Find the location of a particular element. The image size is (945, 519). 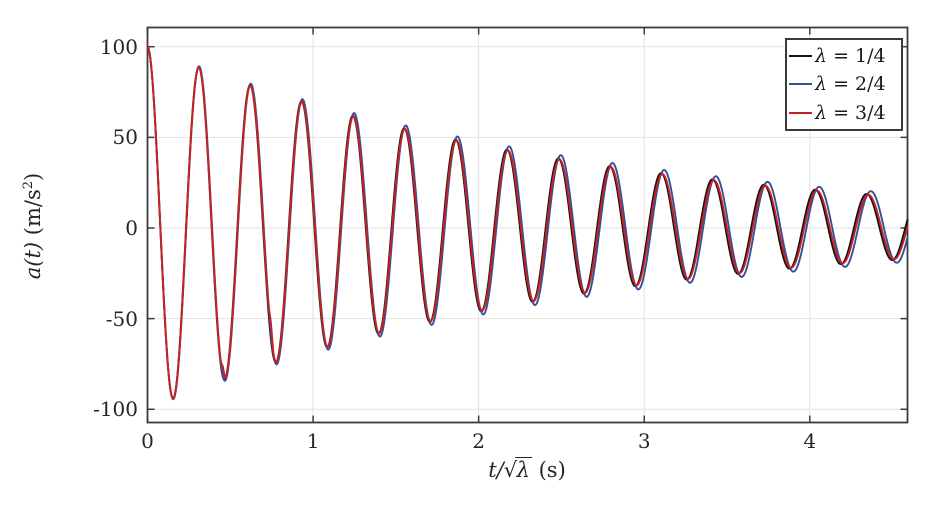

y-label-unit-close: ) is located at coordinates (33, 176).